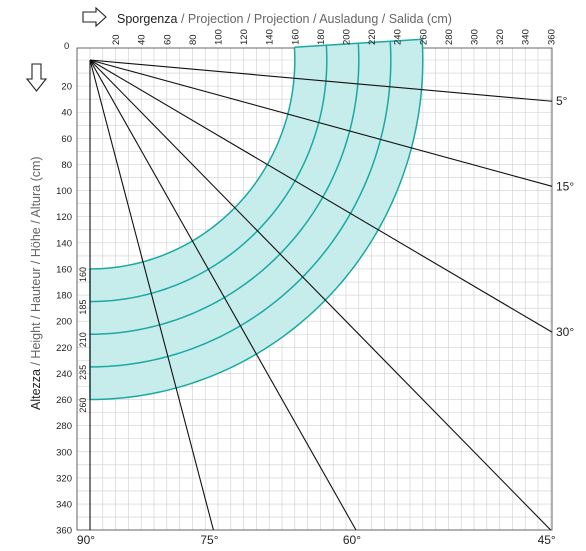  Describe the element at coordinates (66, 165) in the screenshot. I see `y-tick-label: 80` at that location.